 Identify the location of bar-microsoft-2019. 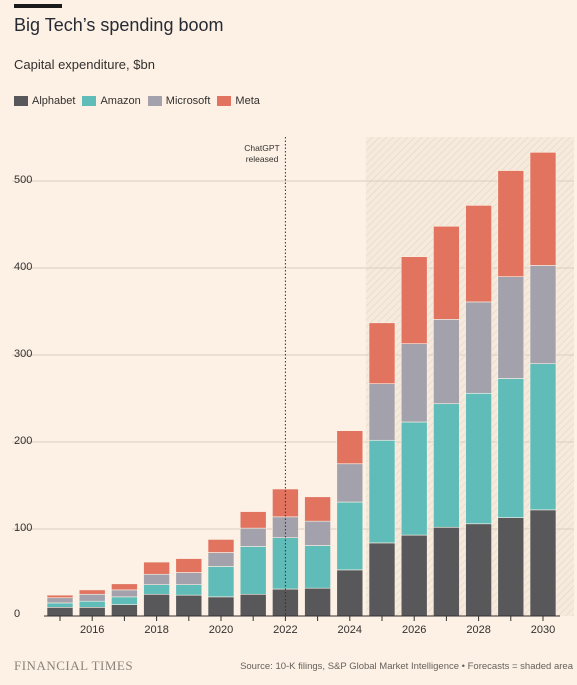
(189, 578).